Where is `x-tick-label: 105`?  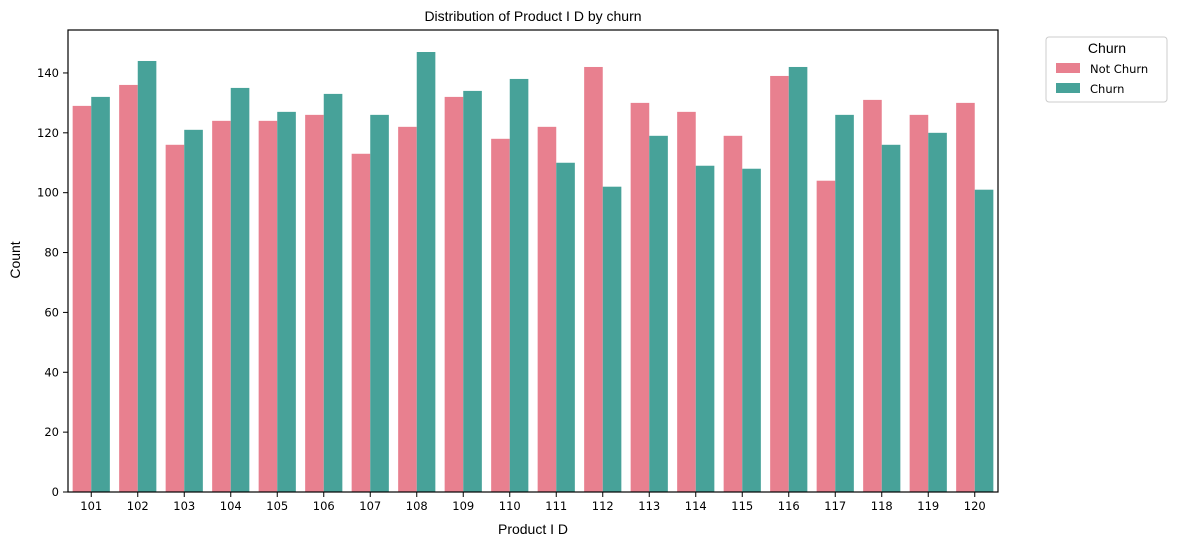 x-tick-label: 105 is located at coordinates (277, 506).